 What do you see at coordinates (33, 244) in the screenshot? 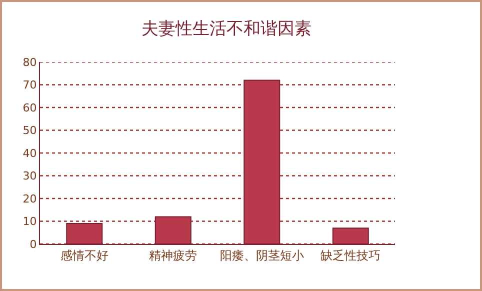
I see `y-tick-label: 0` at bounding box center [33, 244].